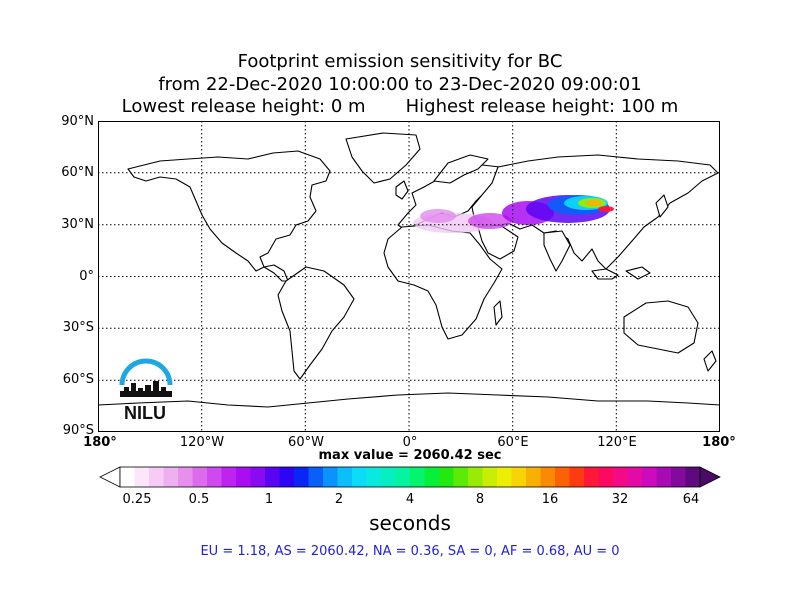 This screenshot has width=800, height=600. What do you see at coordinates (550, 499) in the screenshot?
I see `colorbar-tick-6: 16` at bounding box center [550, 499].